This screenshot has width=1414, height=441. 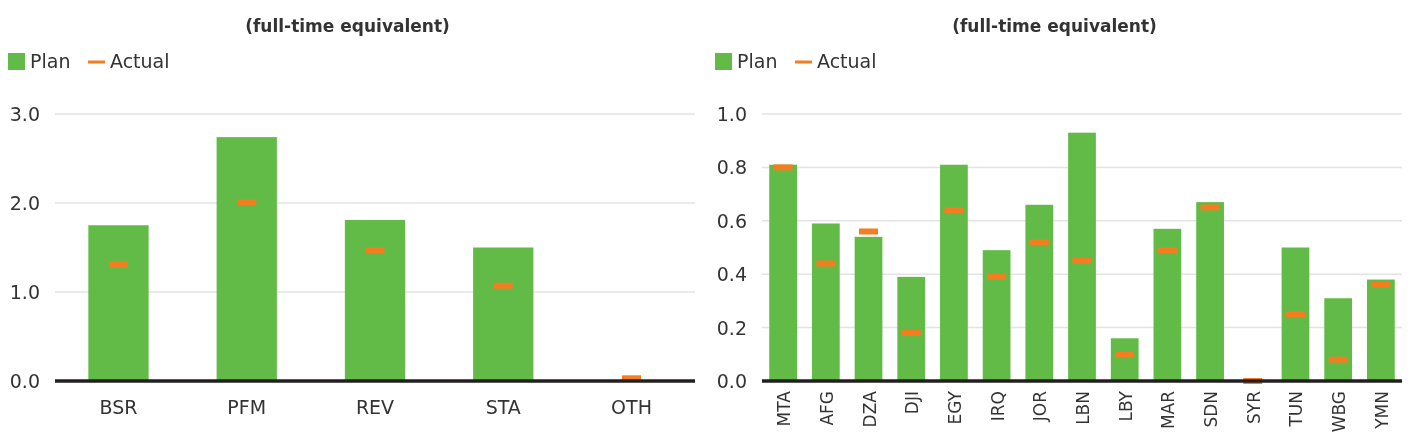 I want to click on y-tick-label: 0.4, so click(x=731, y=274).